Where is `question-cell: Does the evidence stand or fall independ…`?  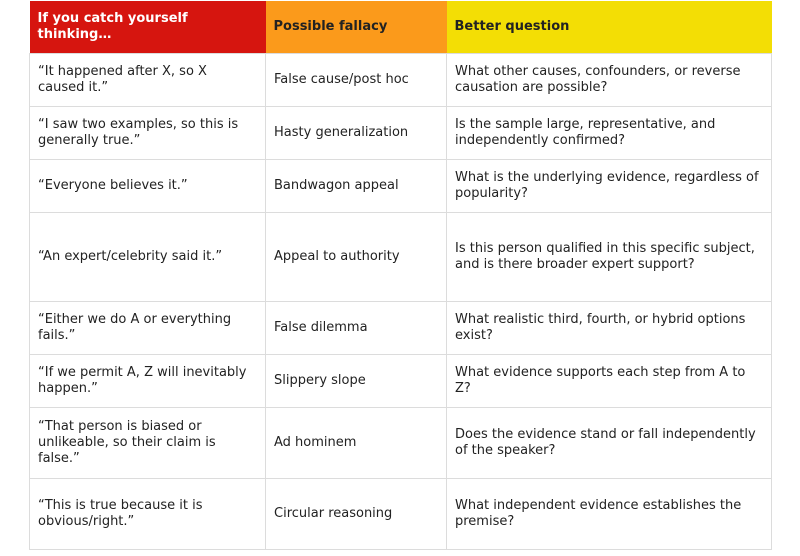 question-cell: Does the evidence stand or fall independ… is located at coordinates (609, 443).